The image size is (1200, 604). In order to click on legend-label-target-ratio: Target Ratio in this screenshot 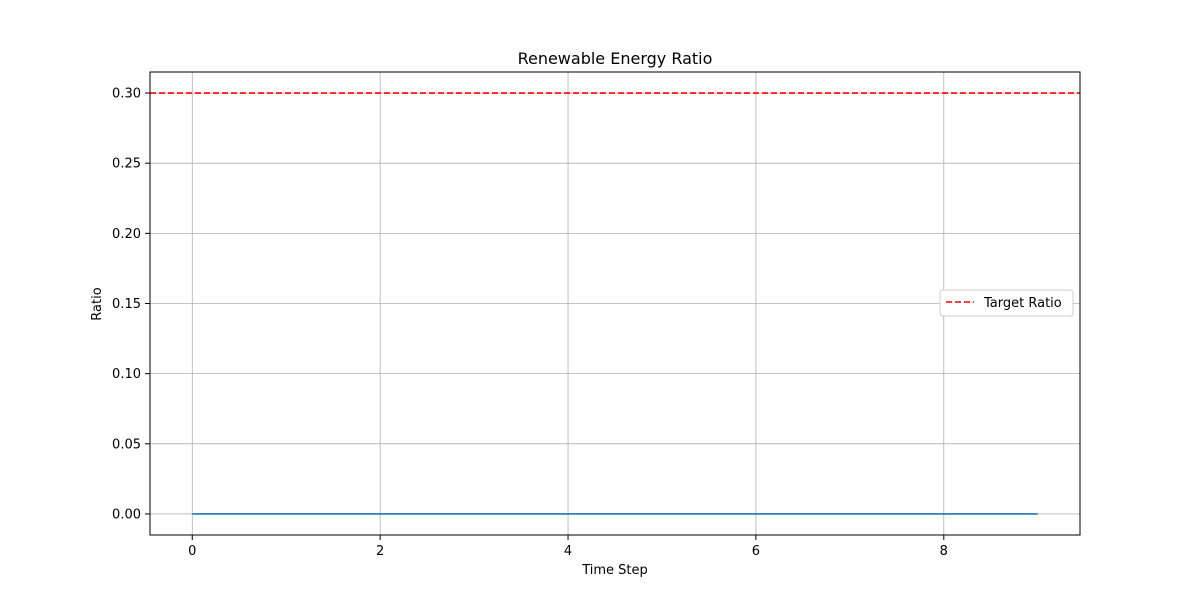, I will do `click(1022, 303)`.